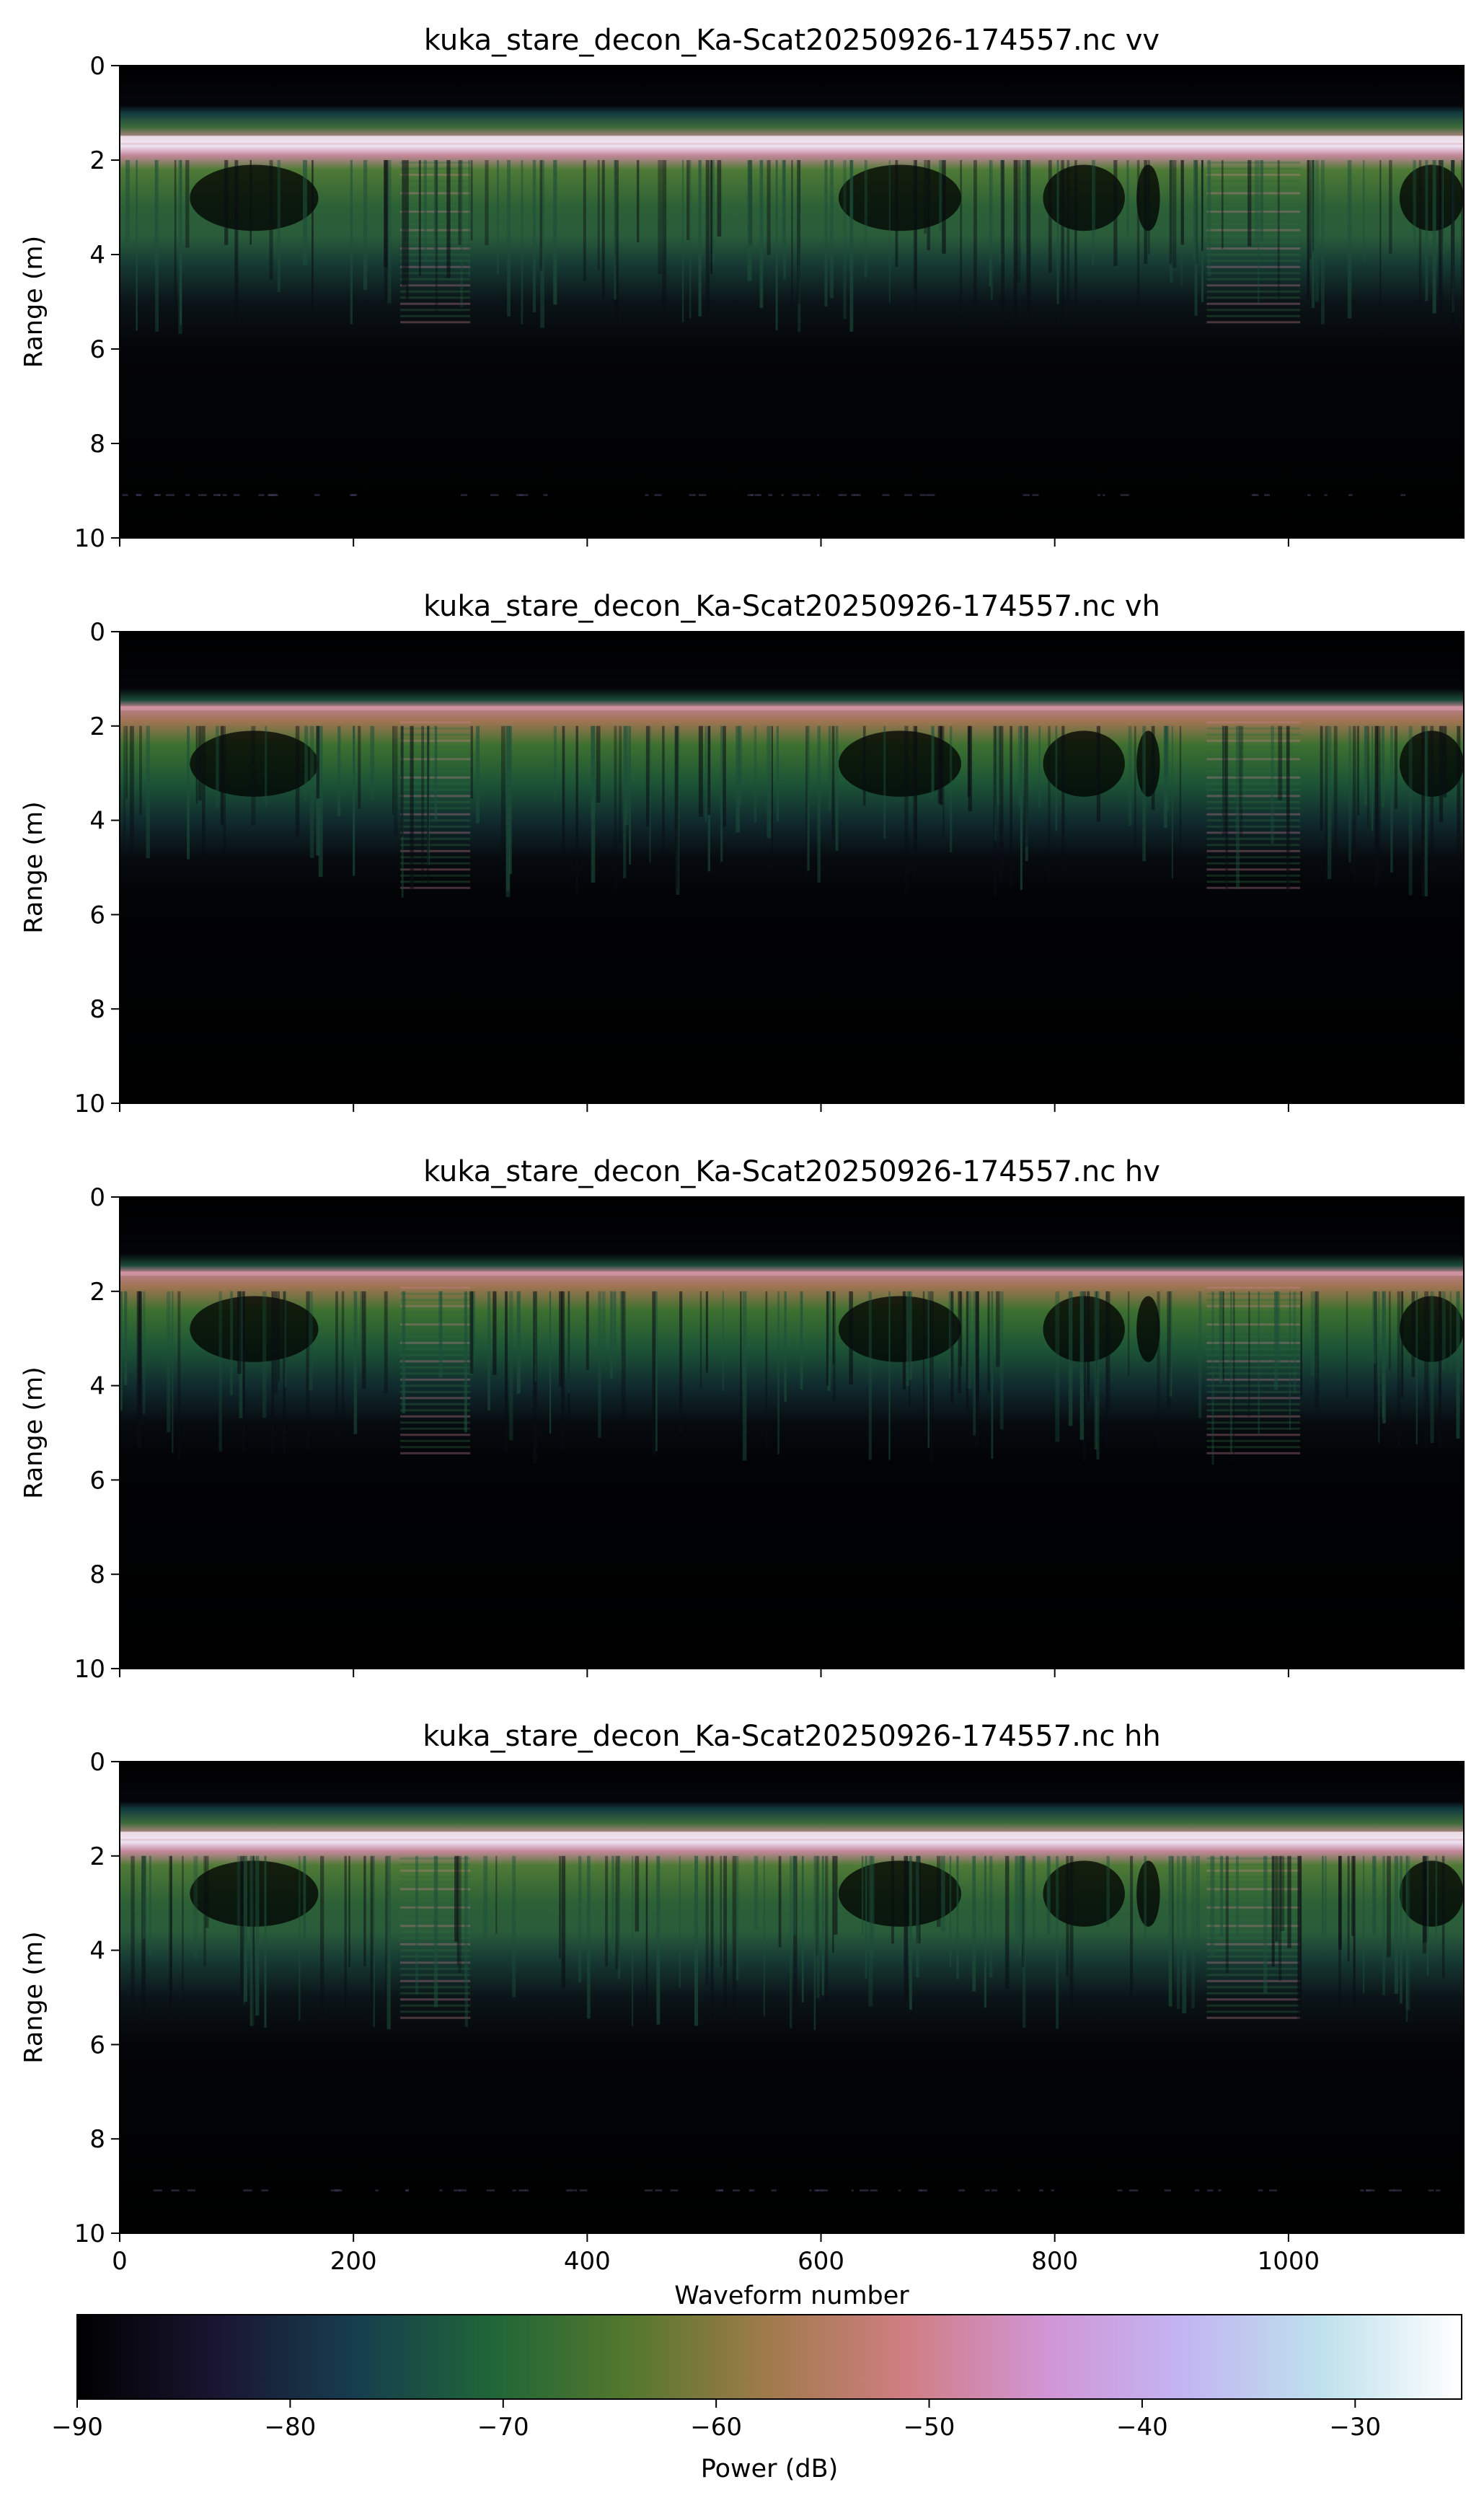 The width and height of the screenshot is (1484, 2513). What do you see at coordinates (97, 1386) in the screenshot?
I see `y-tick-label: 4` at bounding box center [97, 1386].